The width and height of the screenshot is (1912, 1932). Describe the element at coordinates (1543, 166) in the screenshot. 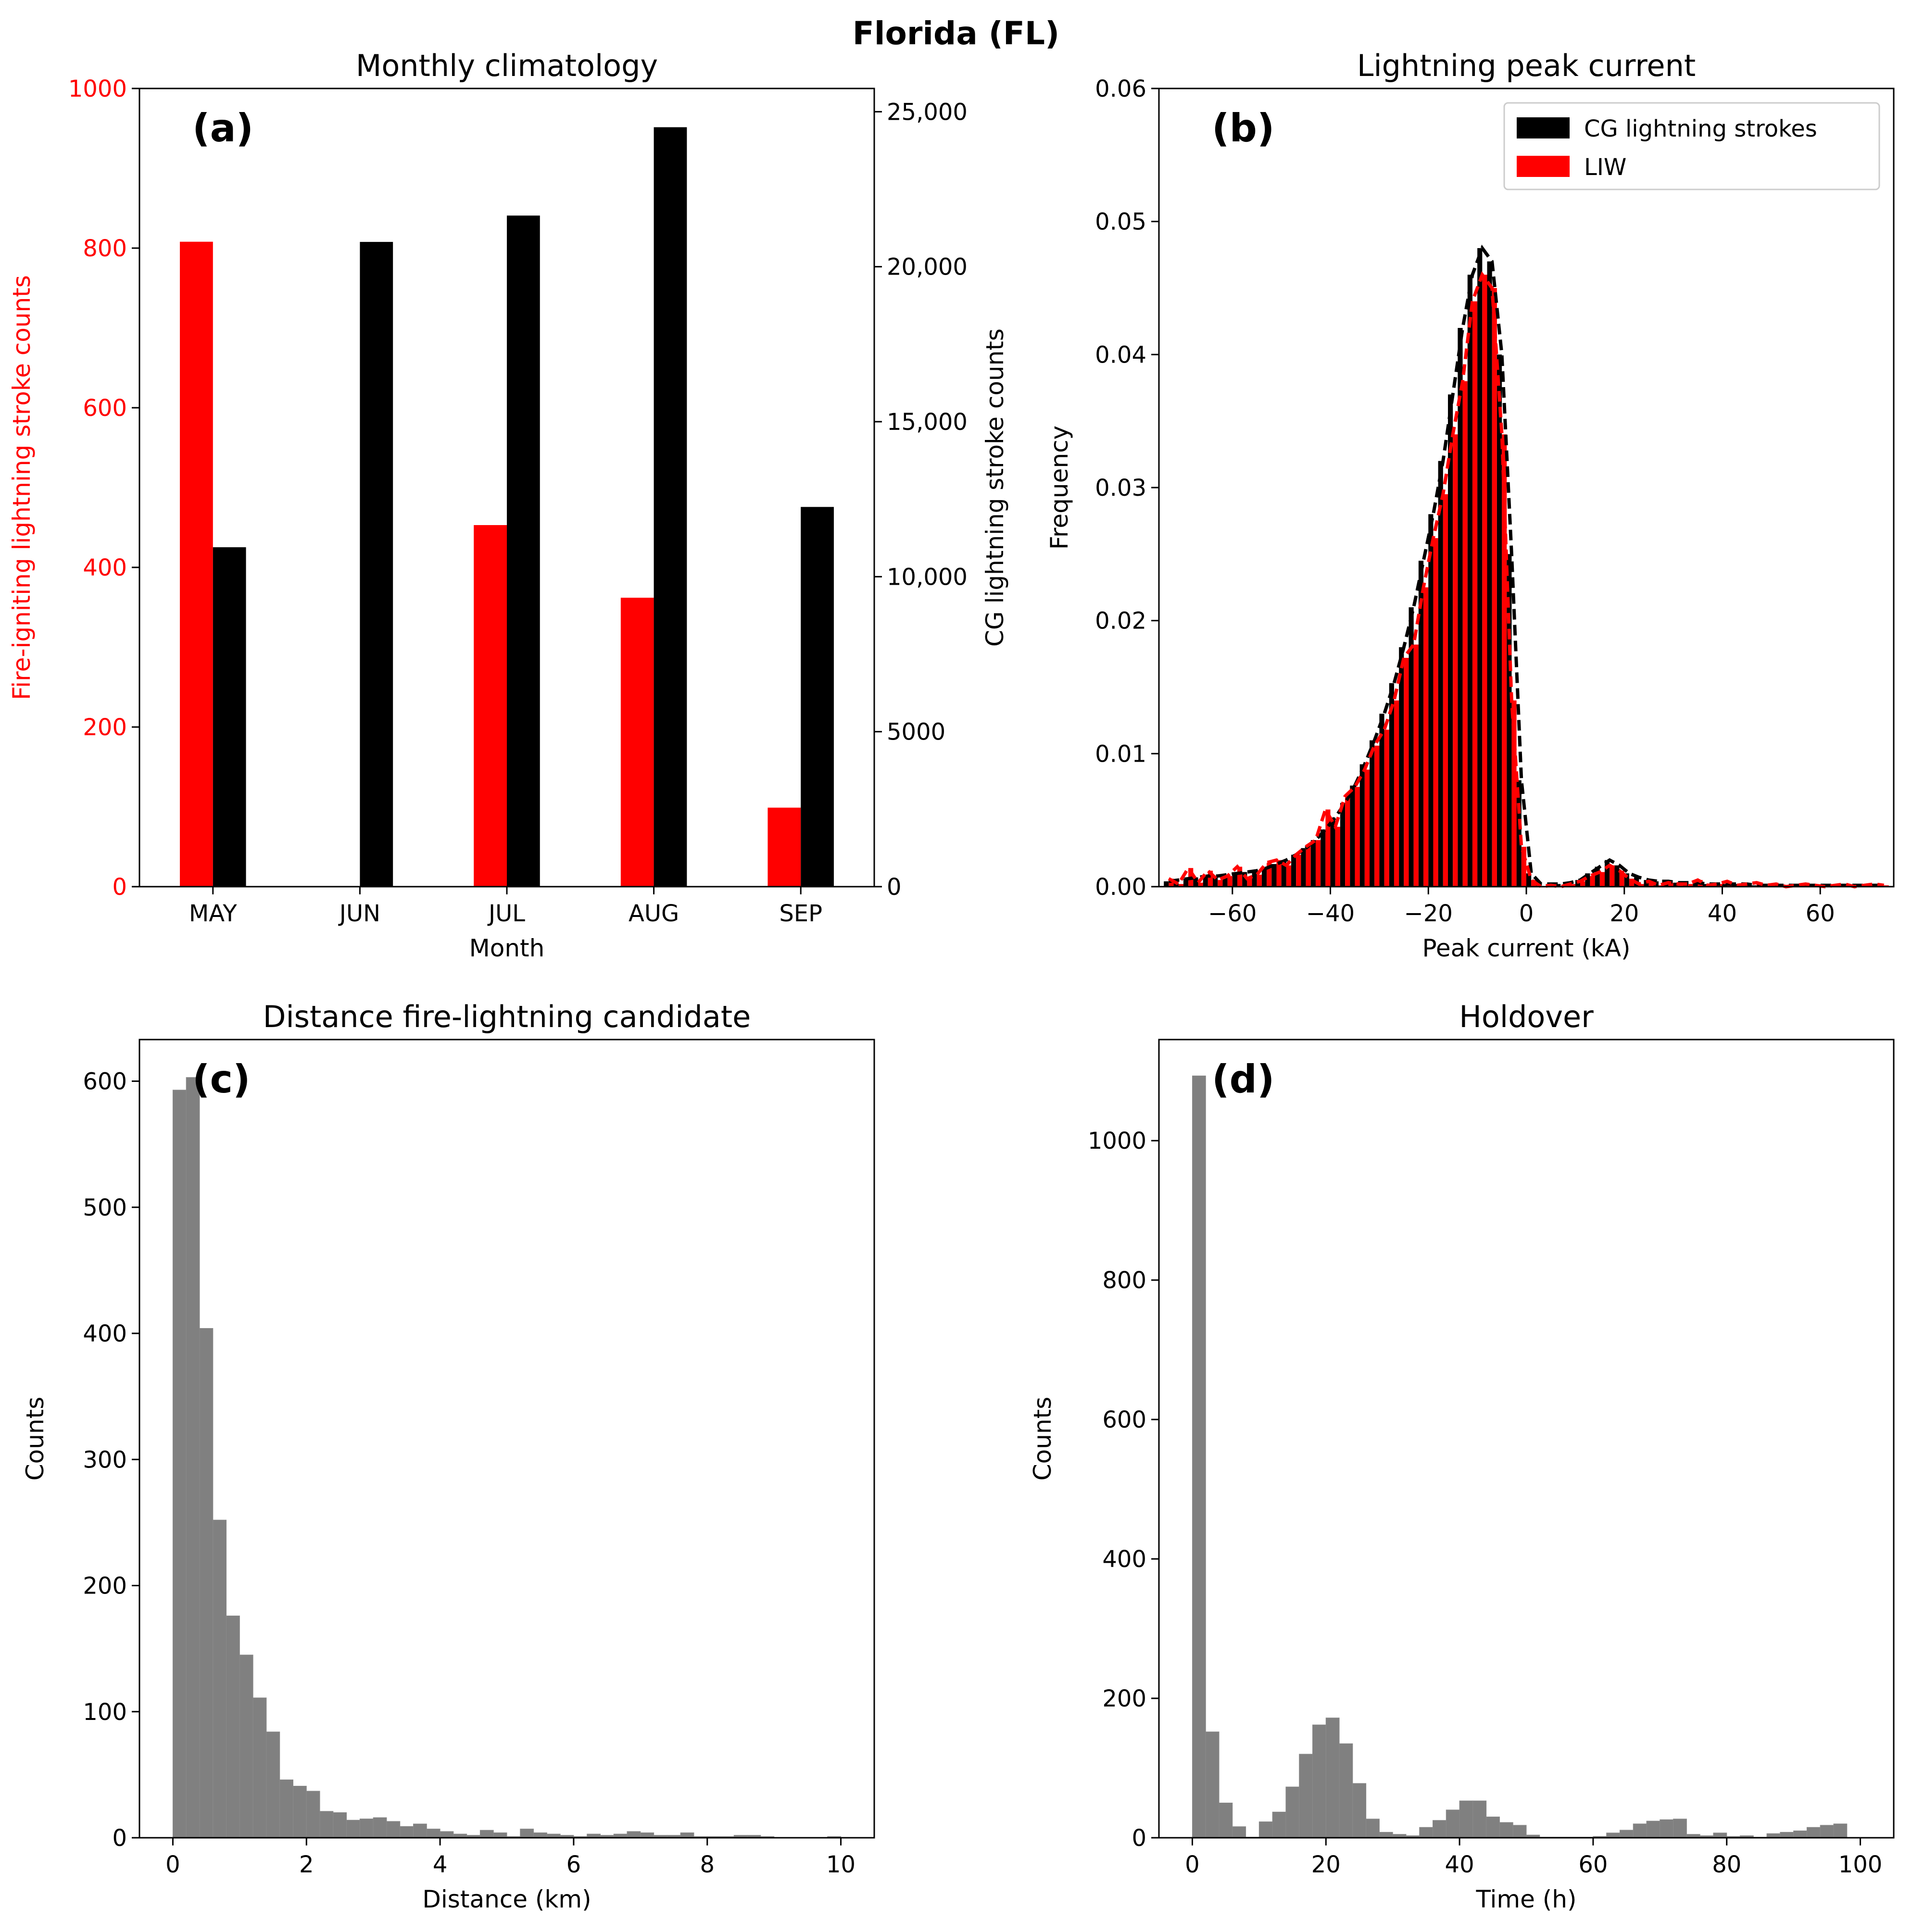

I see `legend-swatch-liw` at that location.